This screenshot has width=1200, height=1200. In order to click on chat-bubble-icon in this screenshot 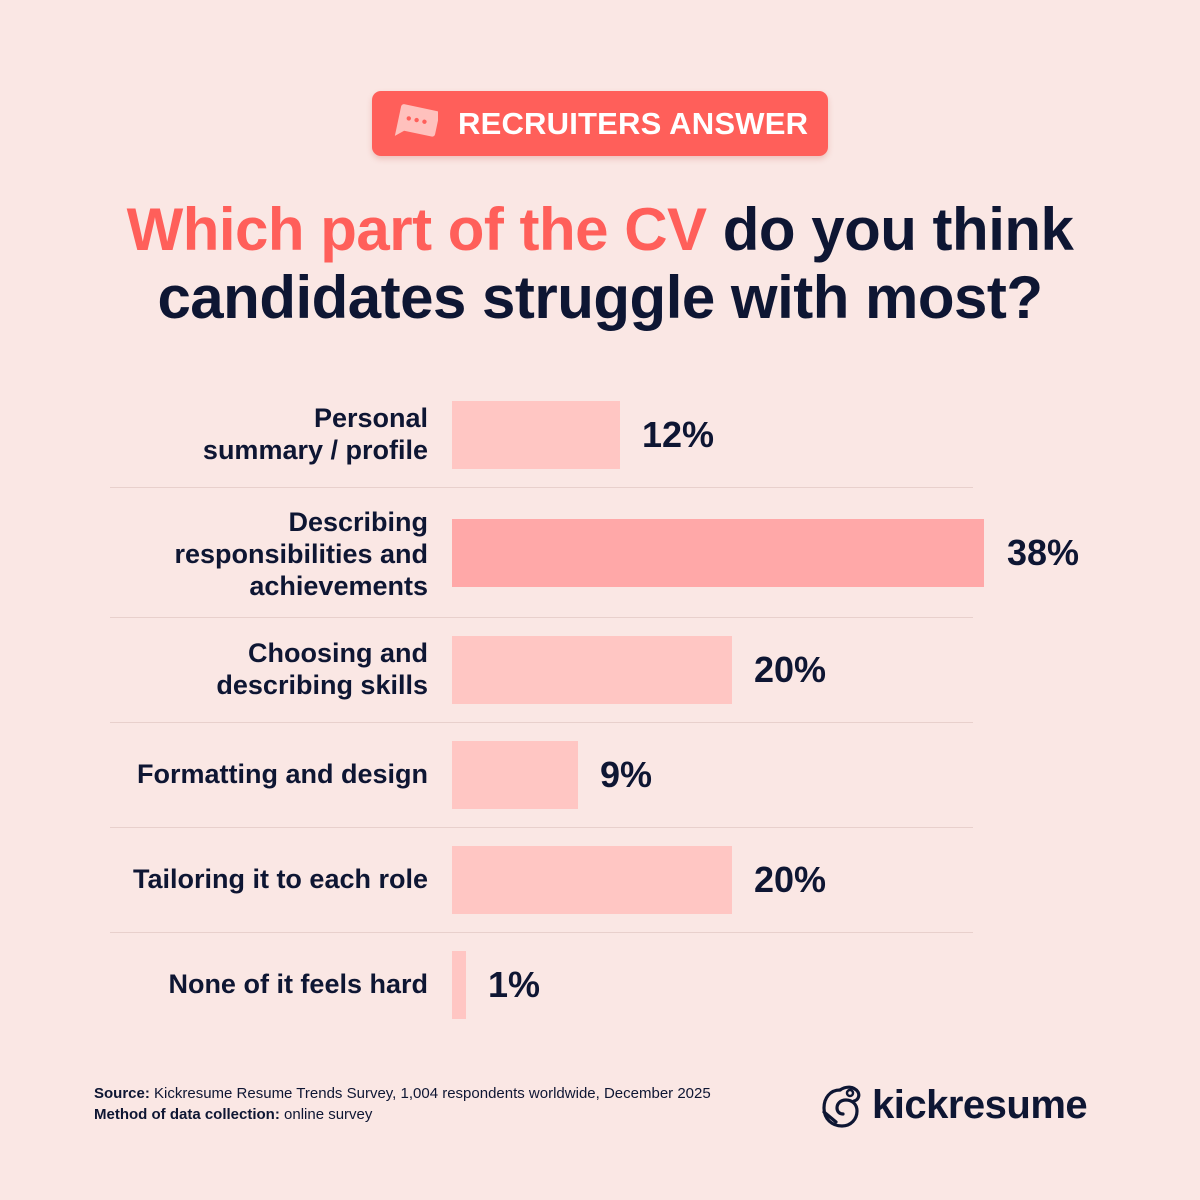, I will do `click(416, 120)`.